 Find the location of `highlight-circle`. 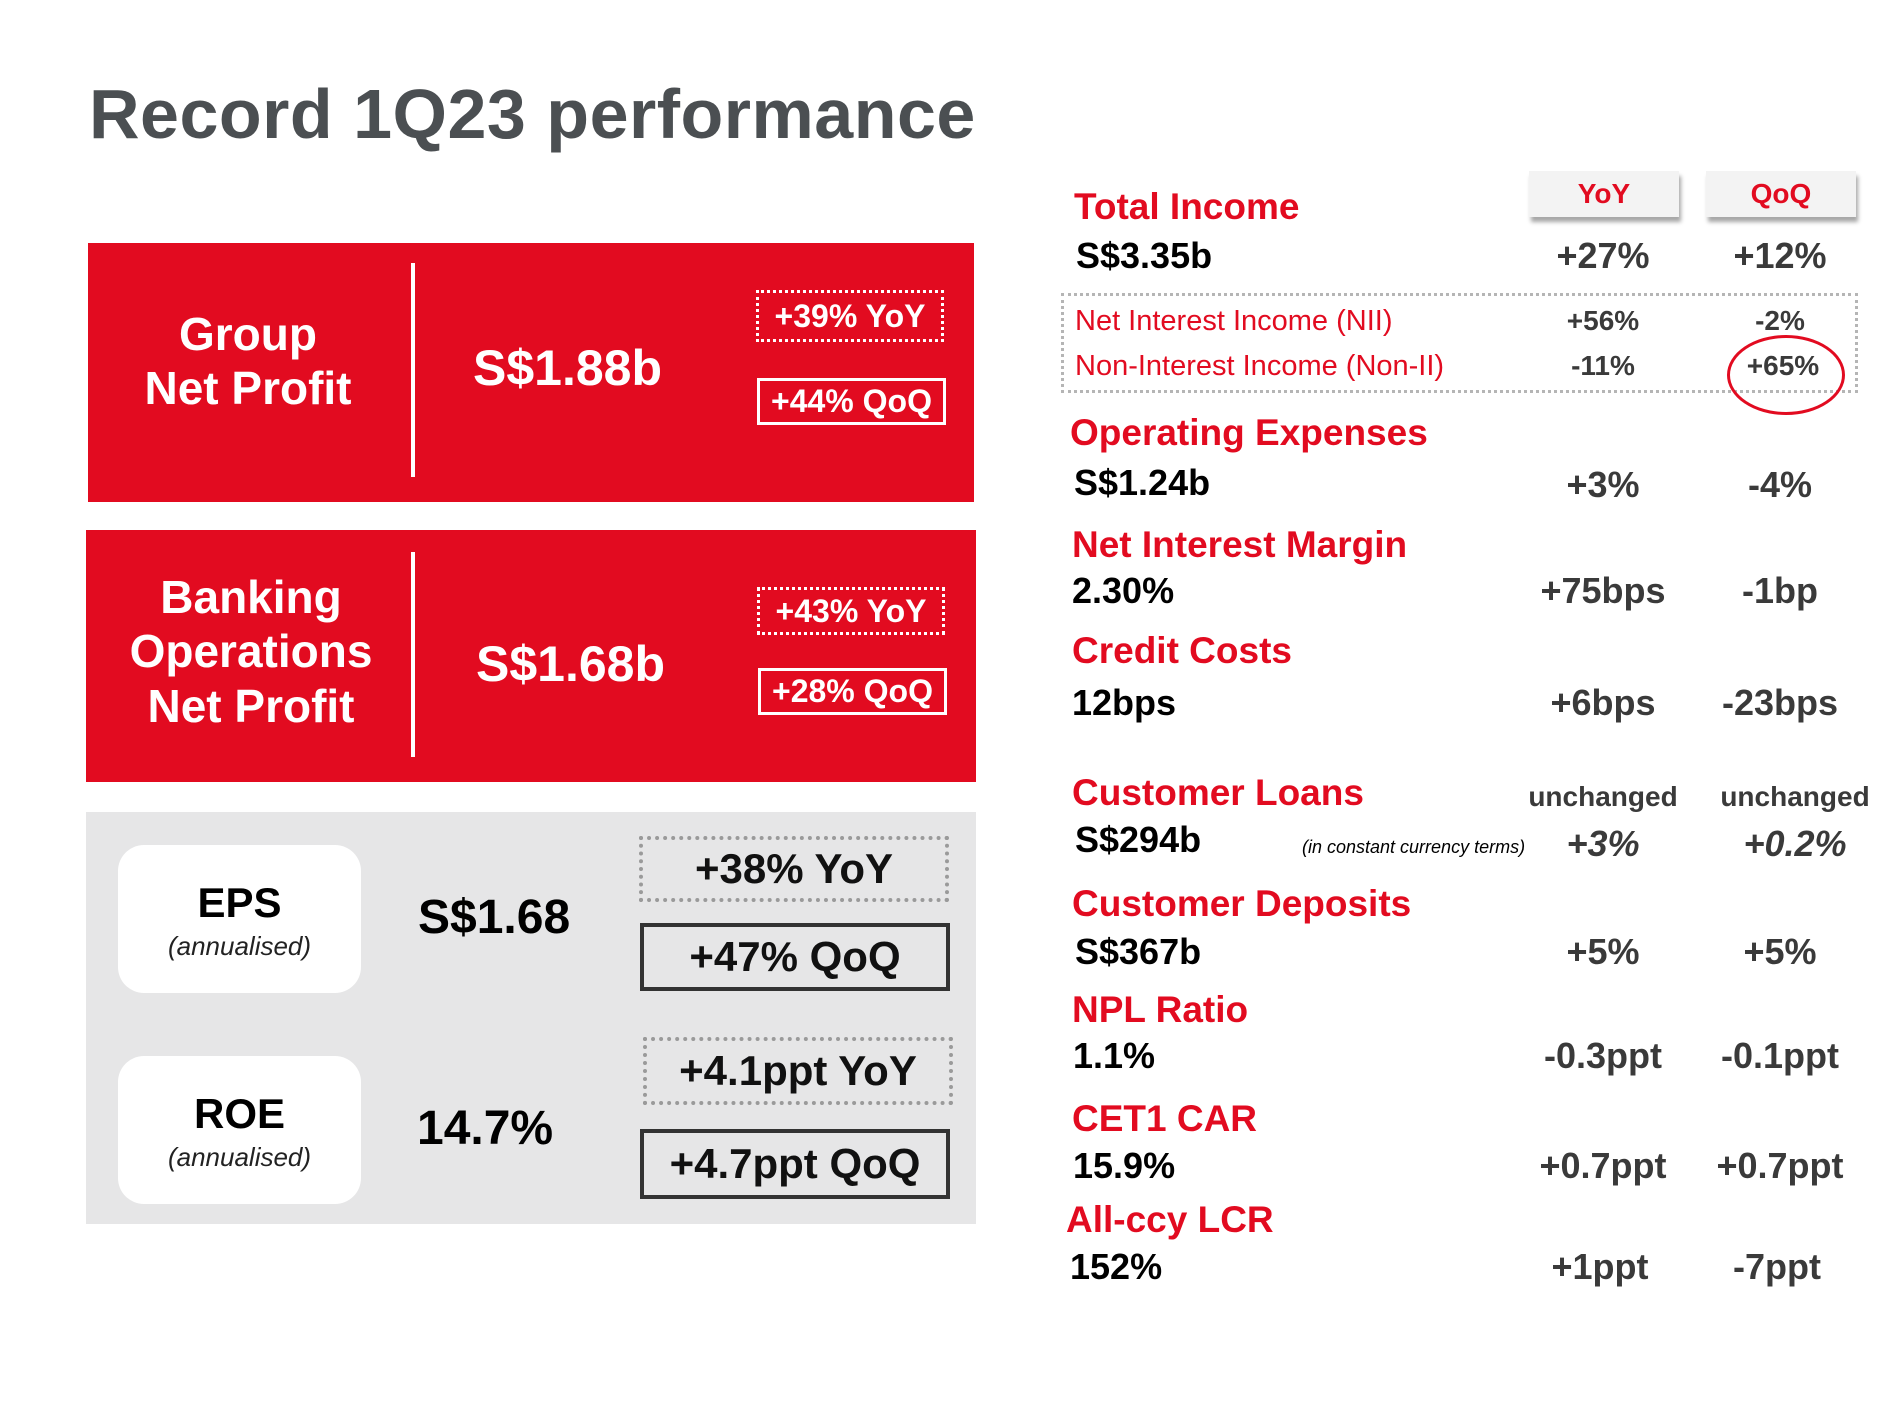

highlight-circle is located at coordinates (1786, 375).